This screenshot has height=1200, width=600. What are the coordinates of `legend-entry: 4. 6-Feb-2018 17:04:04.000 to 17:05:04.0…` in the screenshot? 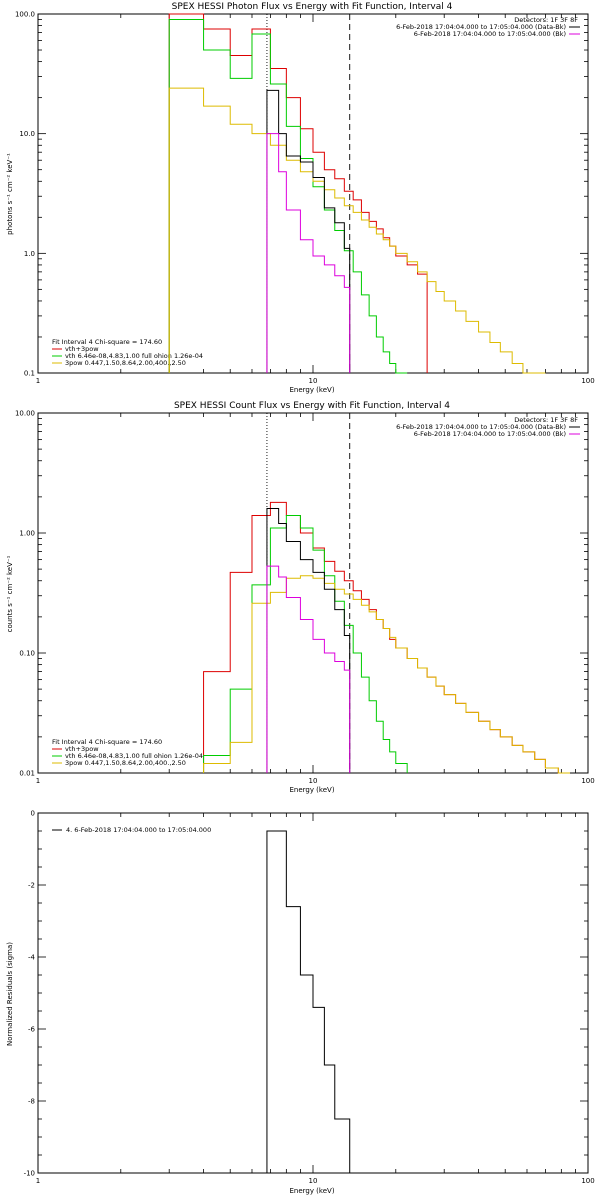 It's located at (138, 830).